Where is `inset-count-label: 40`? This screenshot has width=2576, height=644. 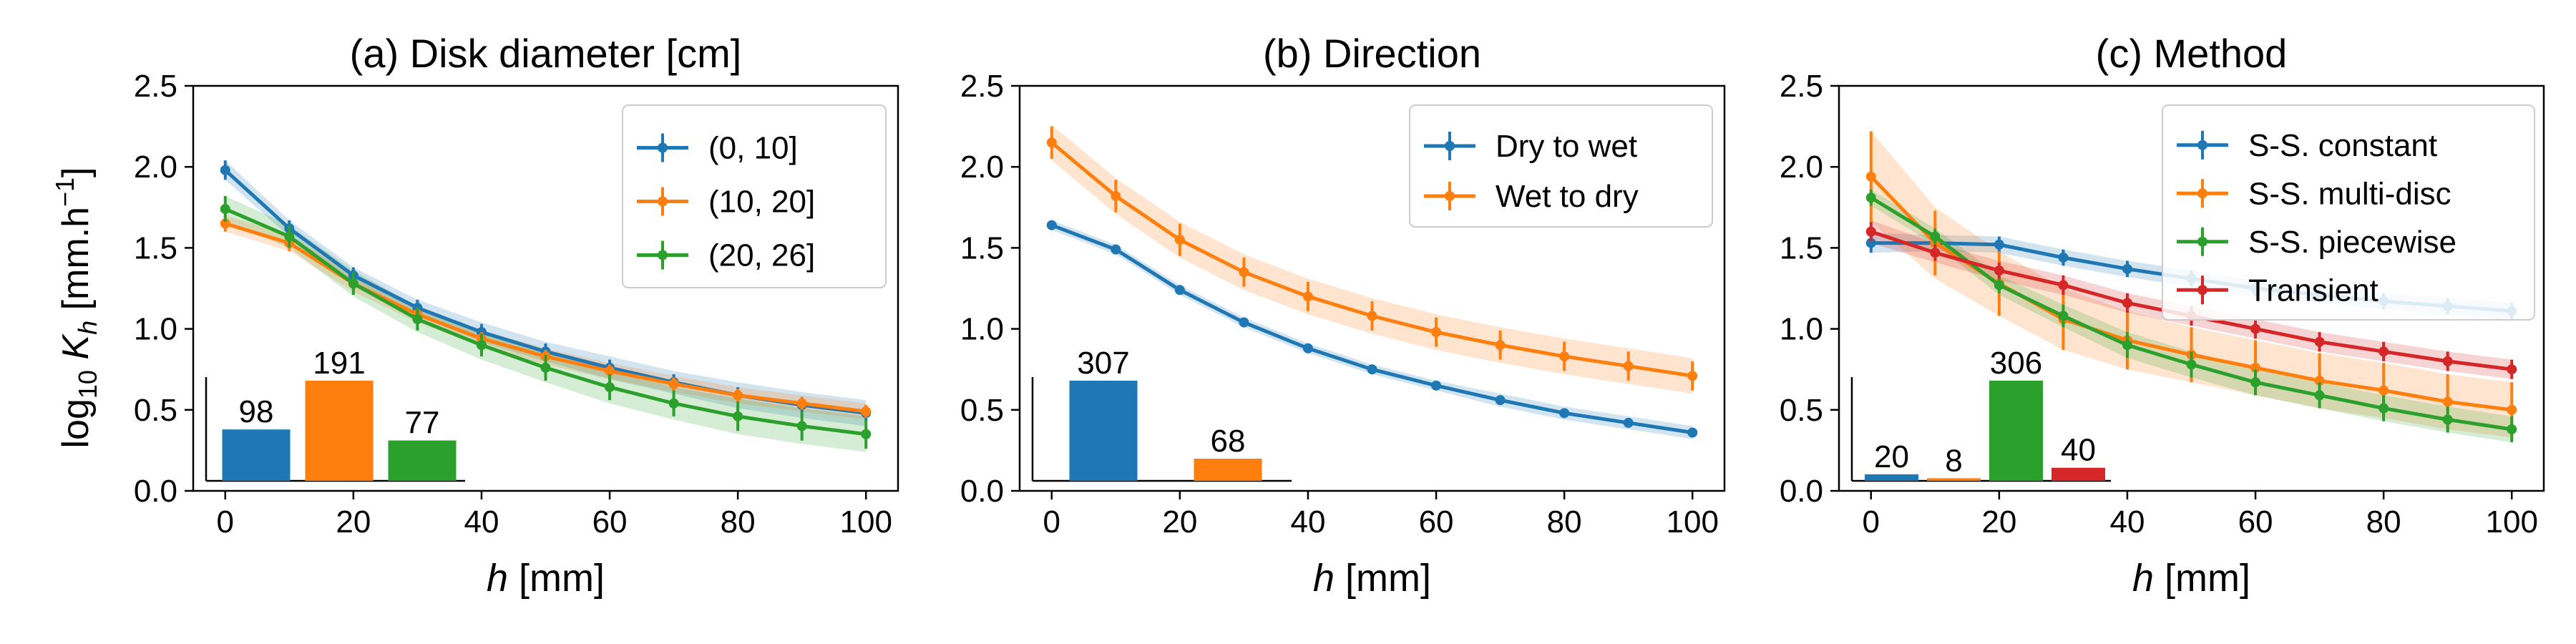
inset-count-label: 40 is located at coordinates (2078, 450).